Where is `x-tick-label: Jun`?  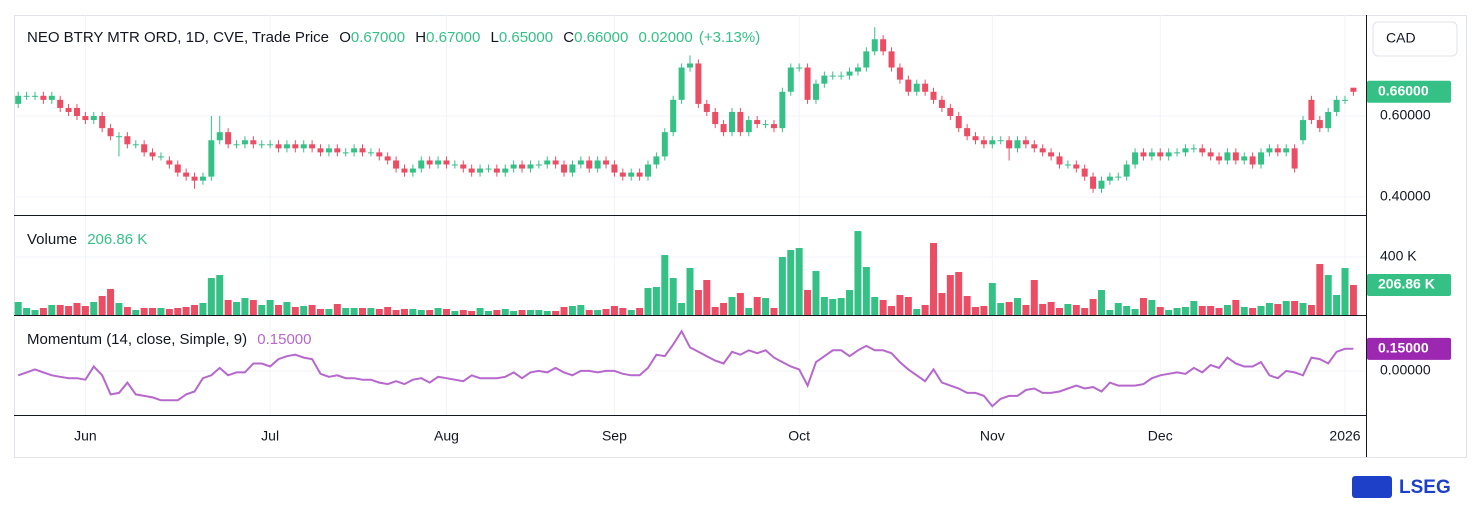 x-tick-label: Jun is located at coordinates (85, 436).